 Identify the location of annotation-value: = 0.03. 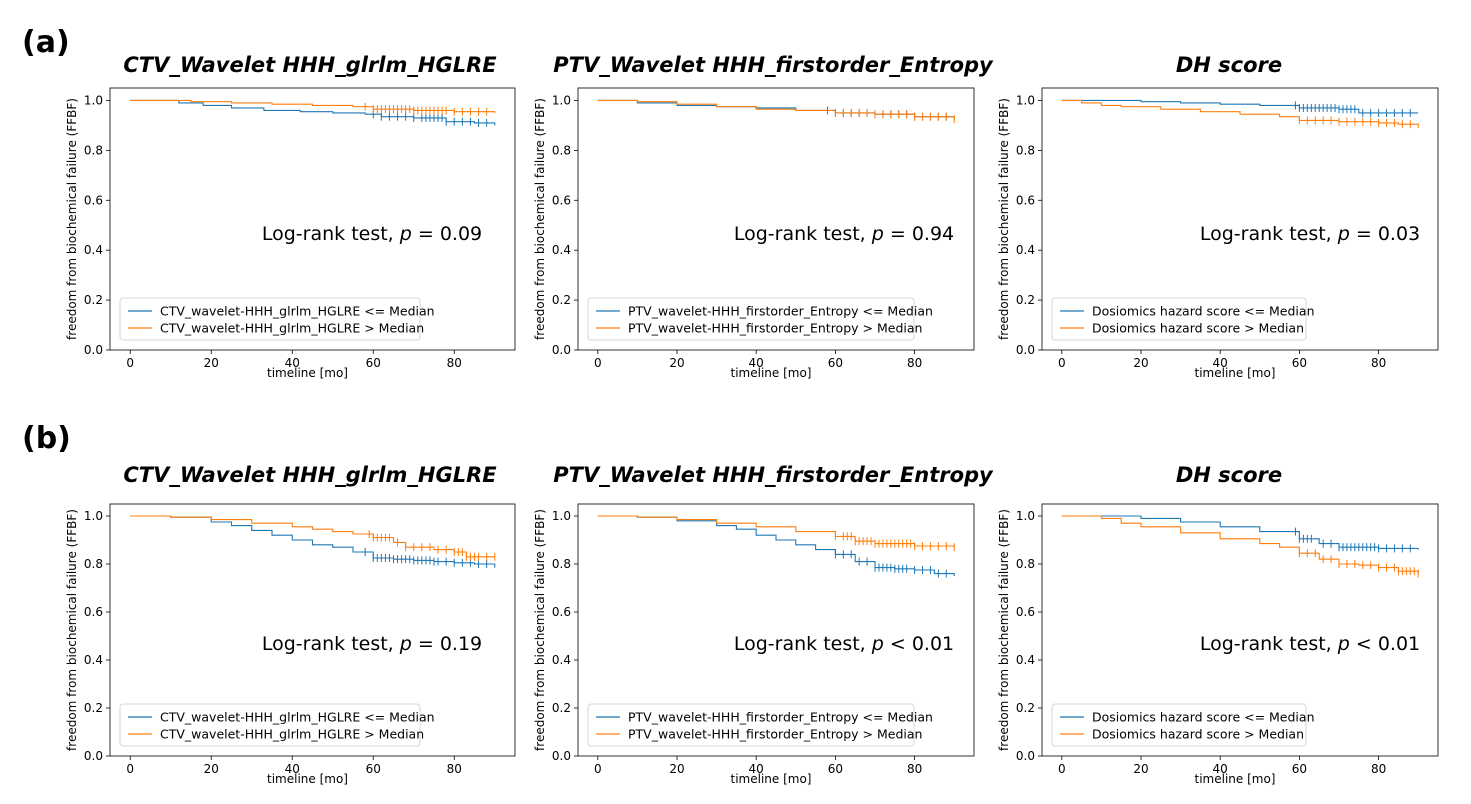
(1385, 234).